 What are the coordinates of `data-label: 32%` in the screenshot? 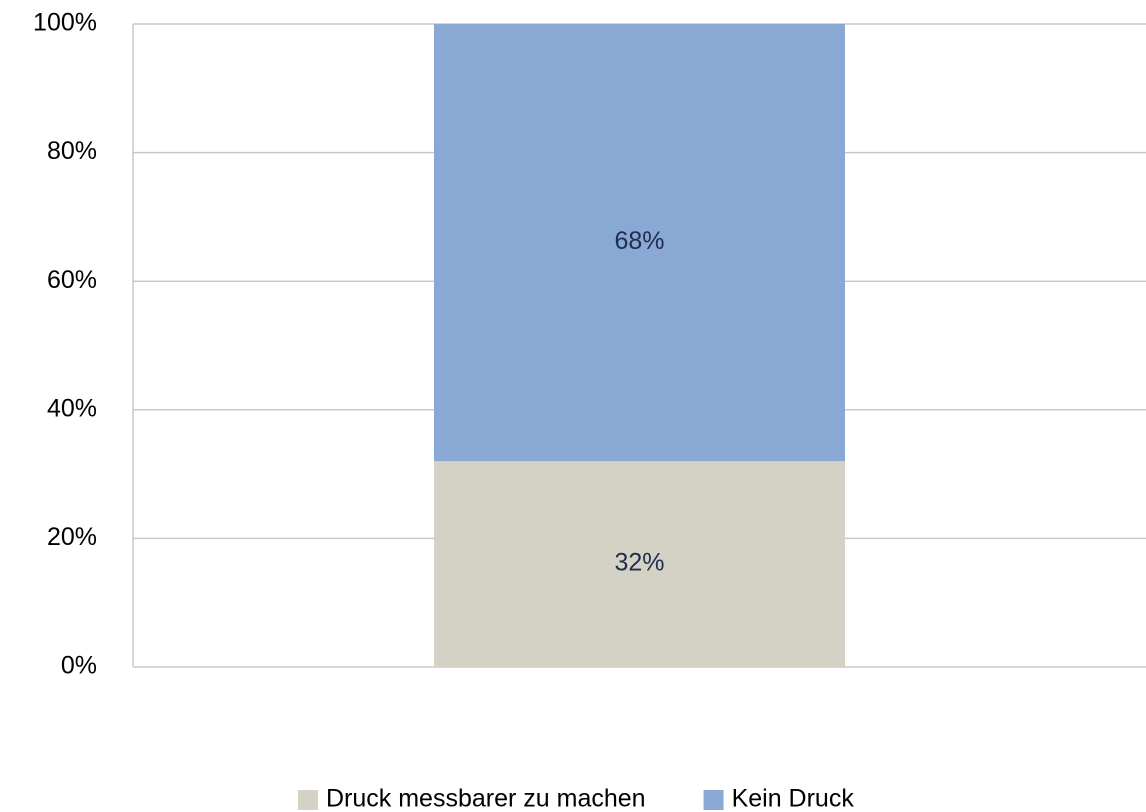 It's located at (639, 563).